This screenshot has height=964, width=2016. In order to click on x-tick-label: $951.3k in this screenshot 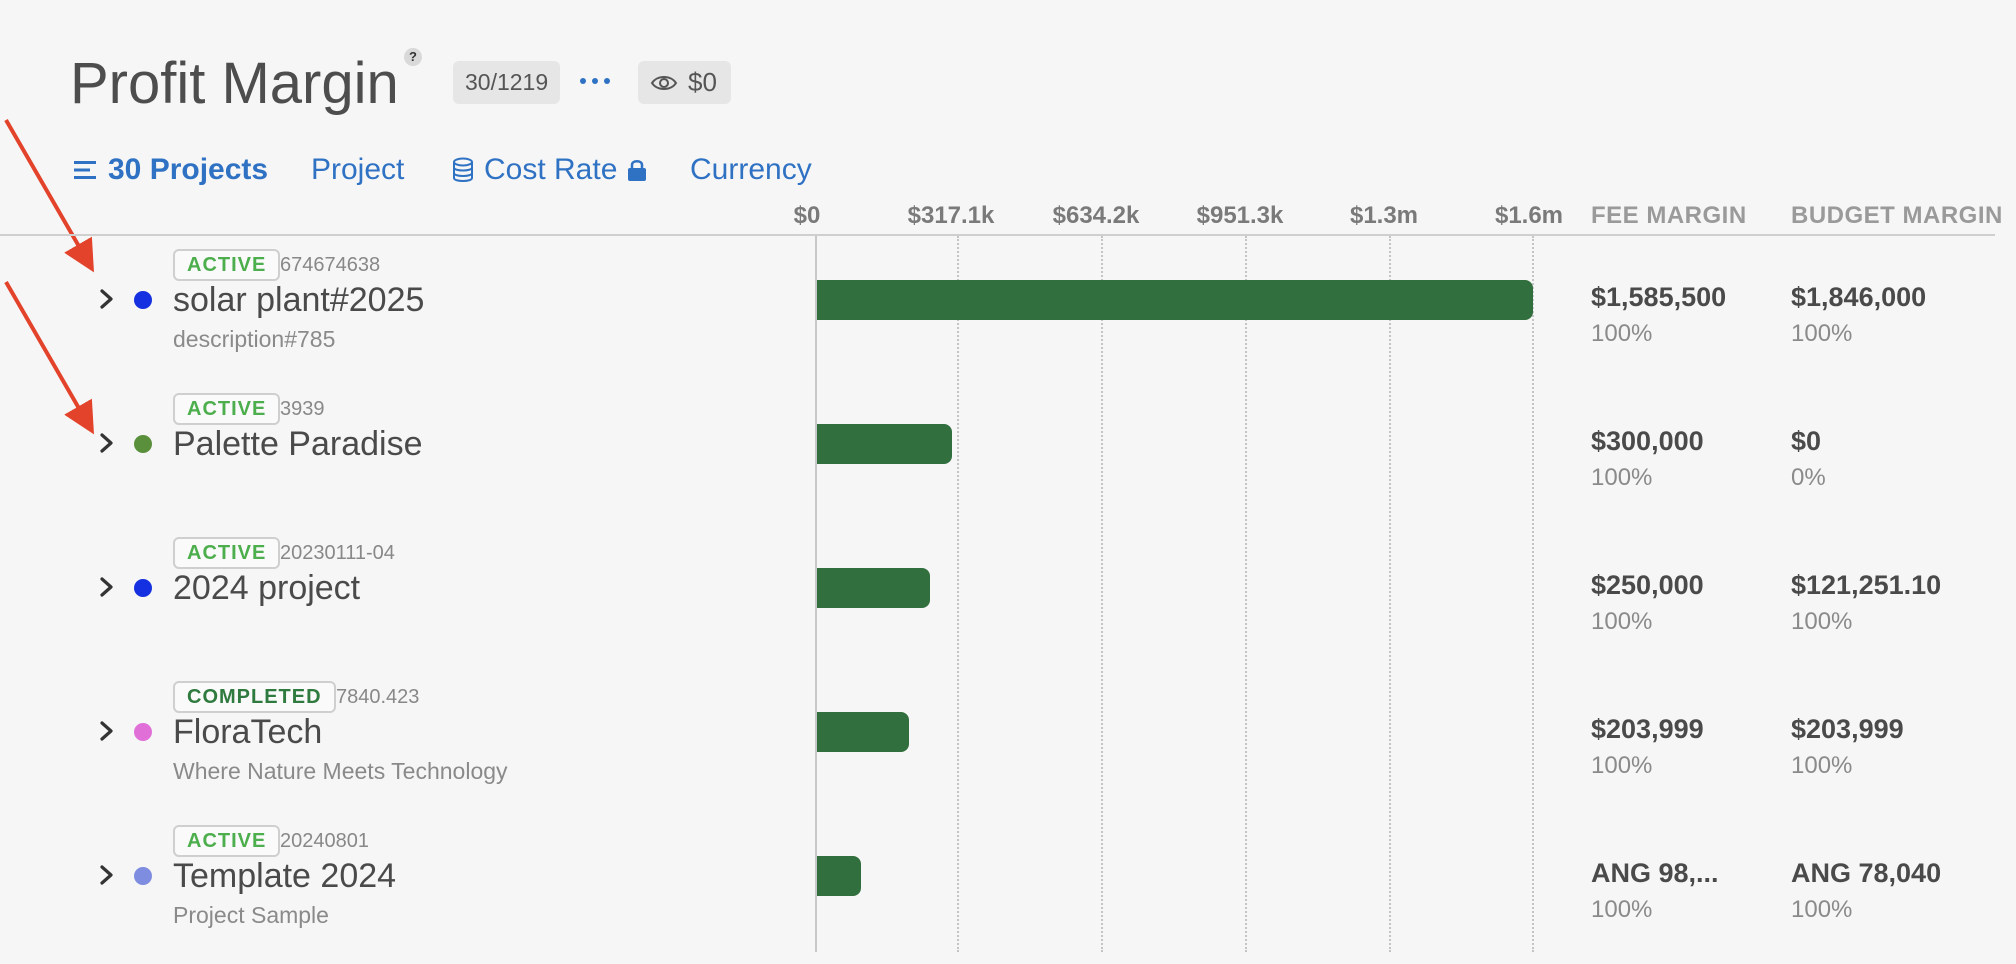, I will do `click(1240, 215)`.